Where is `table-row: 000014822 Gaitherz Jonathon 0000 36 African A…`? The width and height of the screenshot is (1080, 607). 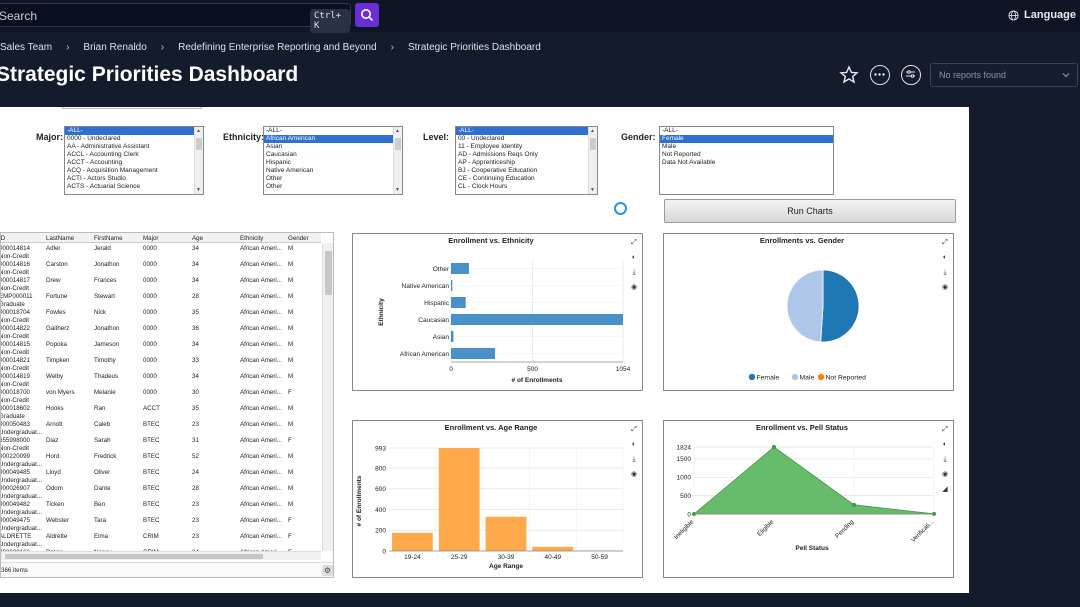
table-row: 000014822 Gaitherz Jonathon 0000 36 African A… is located at coordinates (161, 333).